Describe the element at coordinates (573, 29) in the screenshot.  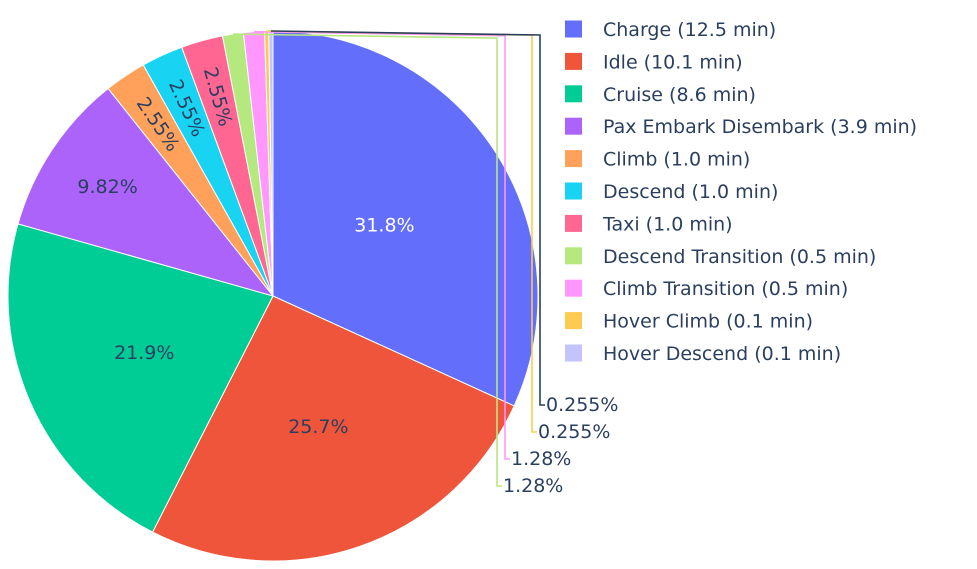
I see `legend-swatch-charge` at that location.